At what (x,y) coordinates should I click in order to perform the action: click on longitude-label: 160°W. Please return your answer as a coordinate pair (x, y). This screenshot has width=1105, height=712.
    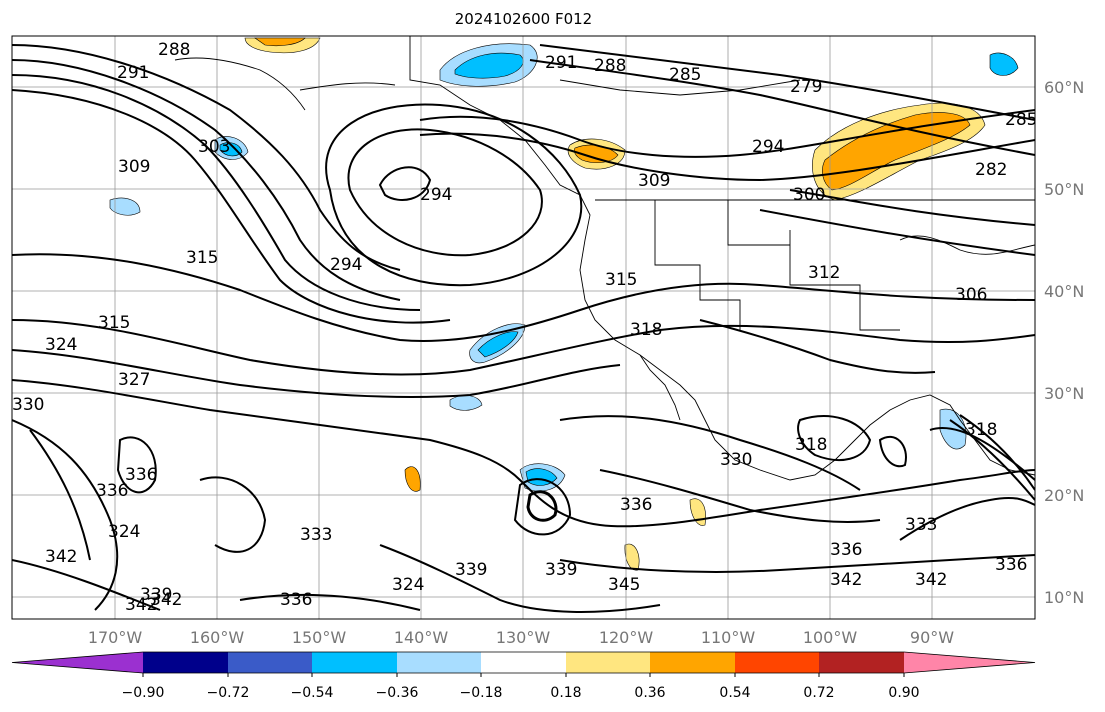
    Looking at the image, I should click on (217, 637).